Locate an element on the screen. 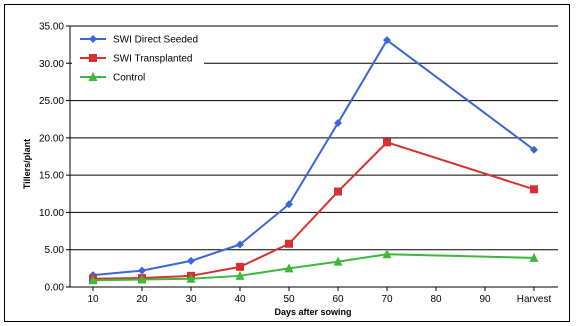  x-tick-label: 40 is located at coordinates (240, 299).